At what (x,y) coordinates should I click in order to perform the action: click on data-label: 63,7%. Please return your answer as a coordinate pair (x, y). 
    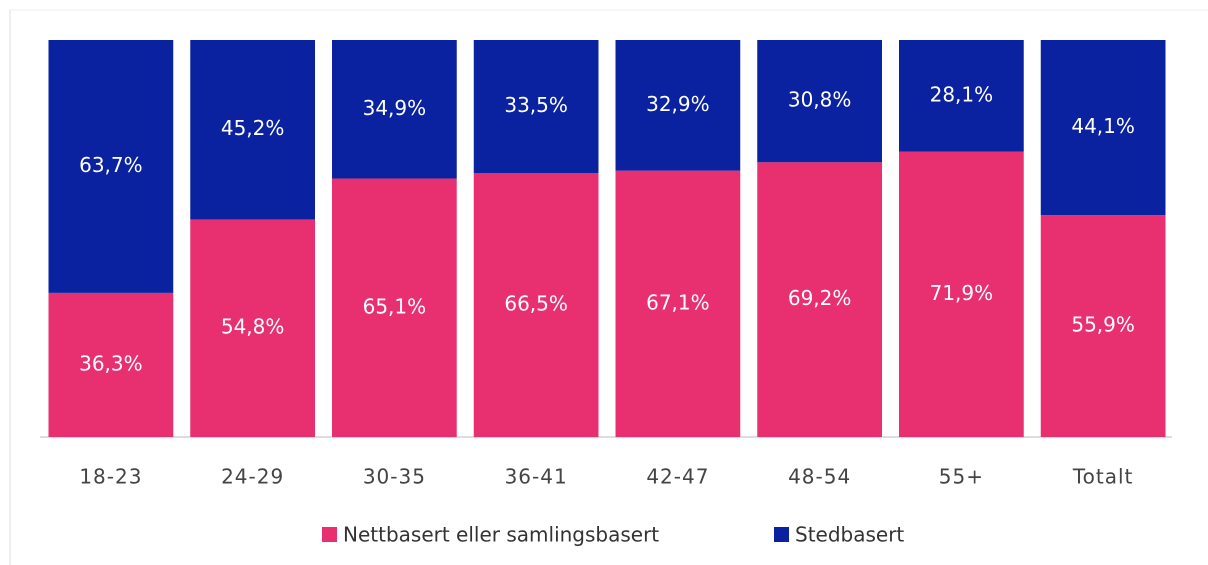
    Looking at the image, I should click on (111, 165).